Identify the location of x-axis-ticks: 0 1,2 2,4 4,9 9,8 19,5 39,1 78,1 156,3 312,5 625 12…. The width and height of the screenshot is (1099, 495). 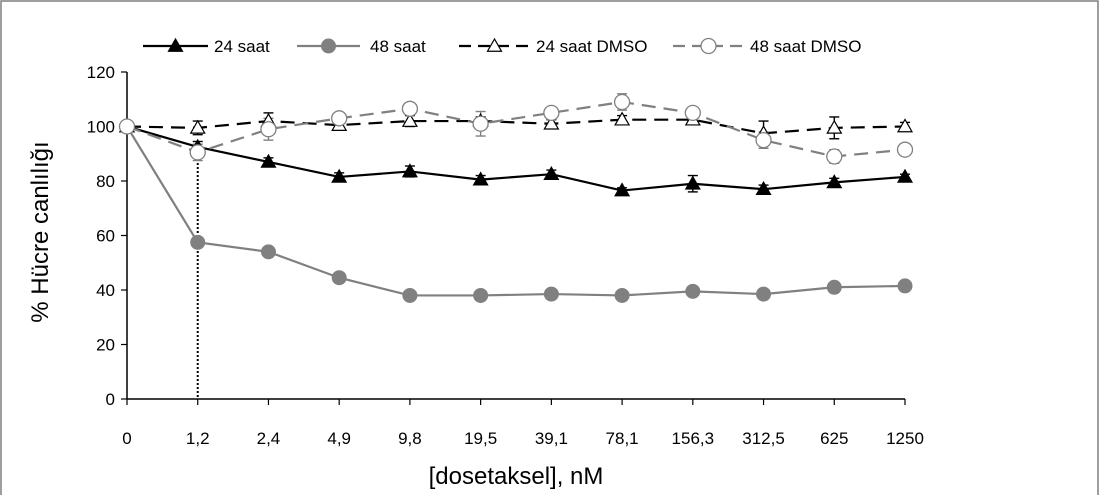
(523, 423).